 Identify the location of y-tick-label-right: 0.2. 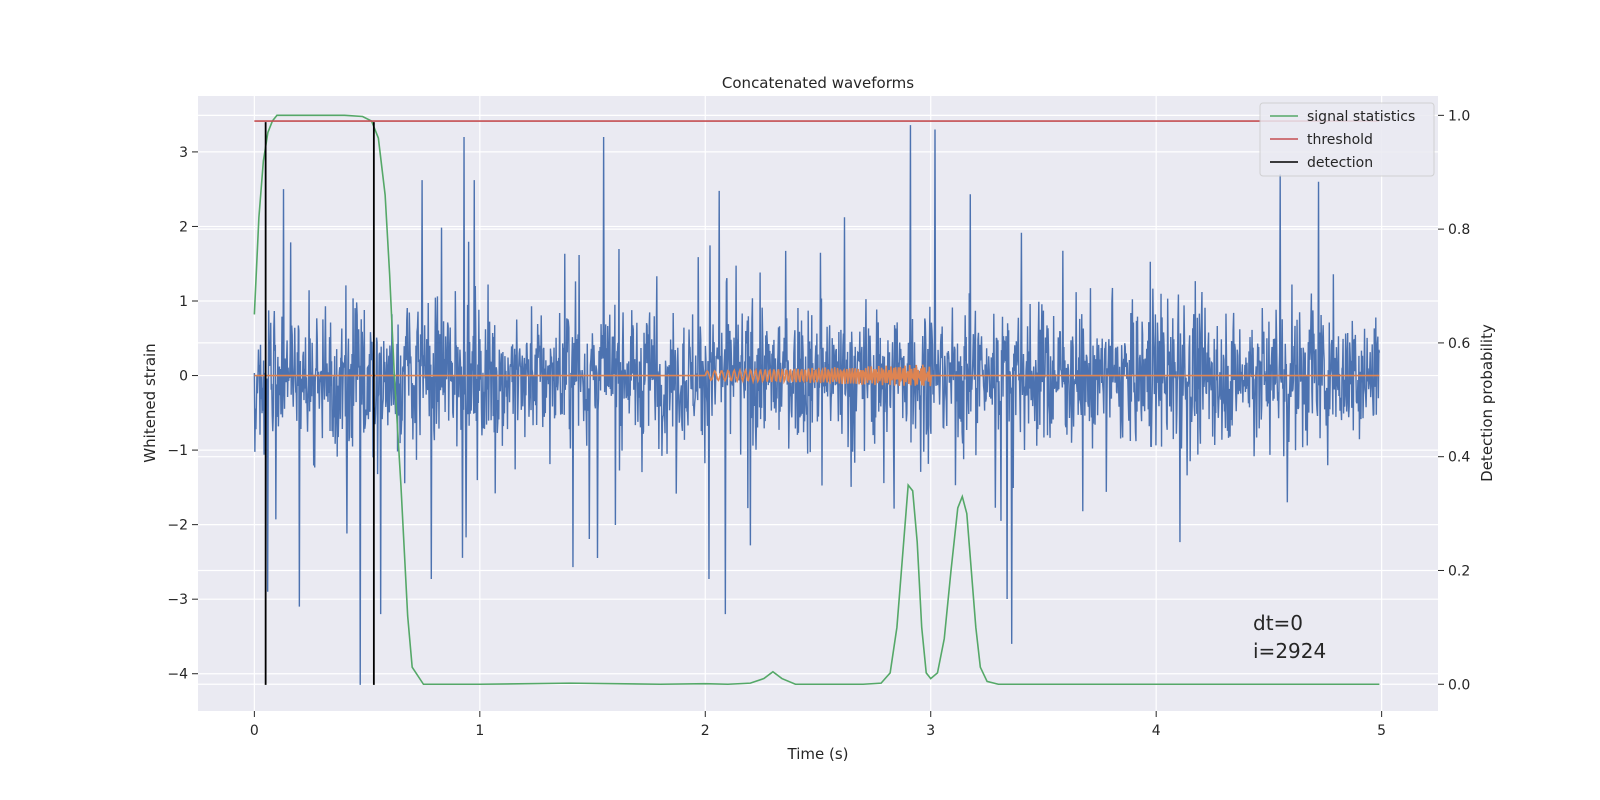
(1459, 571).